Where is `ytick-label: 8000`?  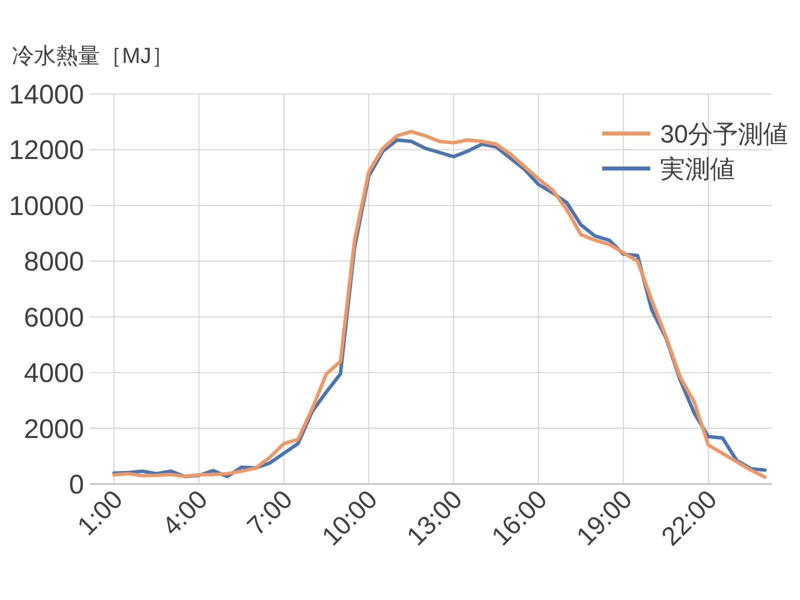 ytick-label: 8000 is located at coordinates (54, 261).